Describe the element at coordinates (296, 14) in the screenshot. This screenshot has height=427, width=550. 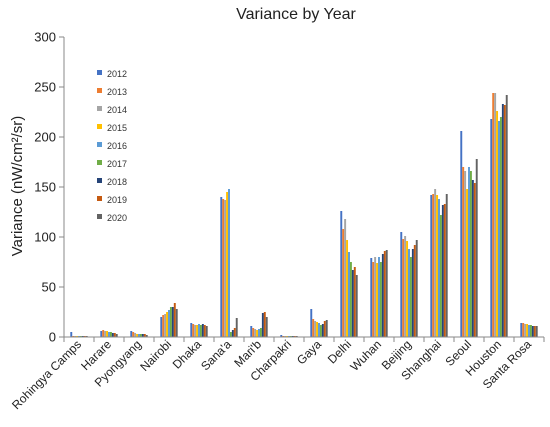
I see `chart-title: Variance by Year` at that location.